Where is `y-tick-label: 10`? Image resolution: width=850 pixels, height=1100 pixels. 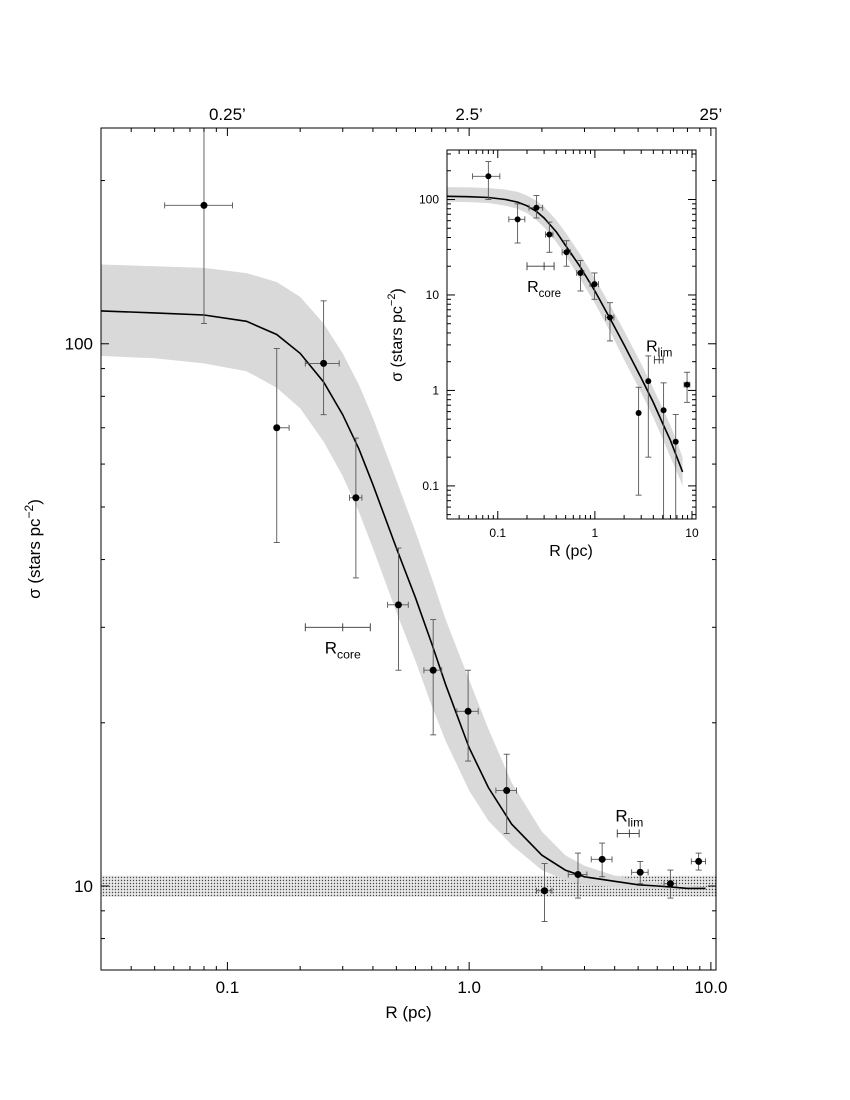 y-tick-label: 10 is located at coordinates (433, 295).